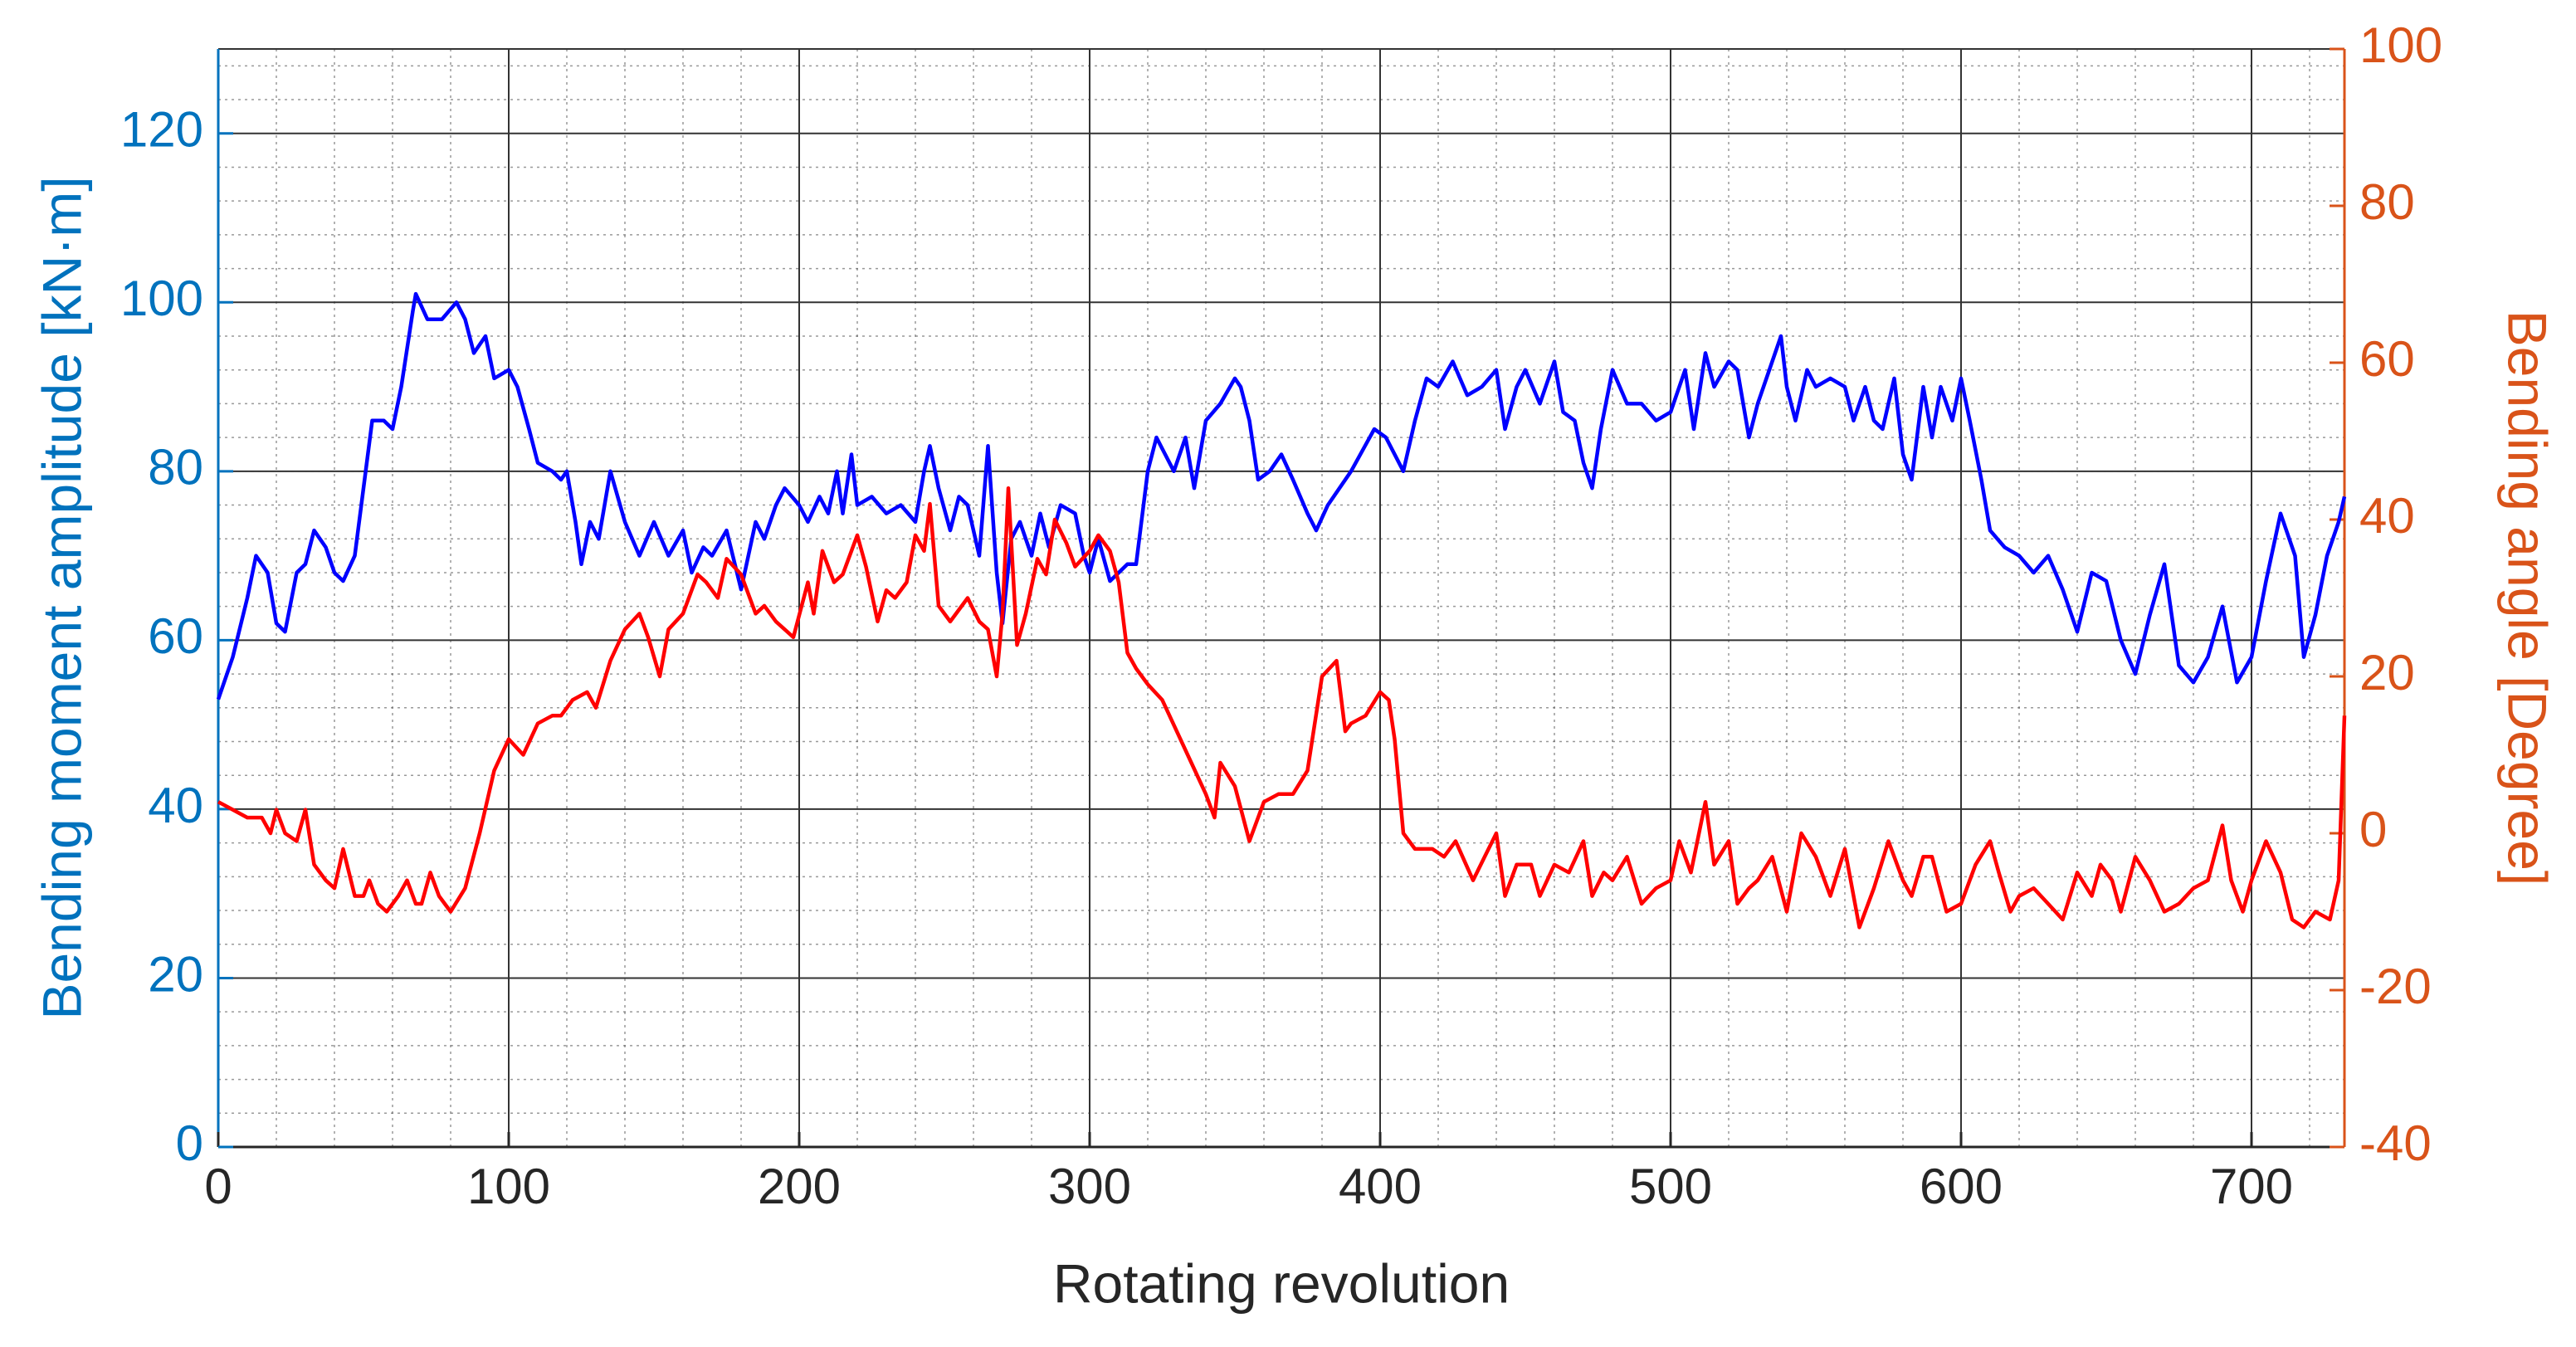 The image size is (2576, 1347). Describe the element at coordinates (2251, 1186) in the screenshot. I see `x-tick-label: 700` at that location.